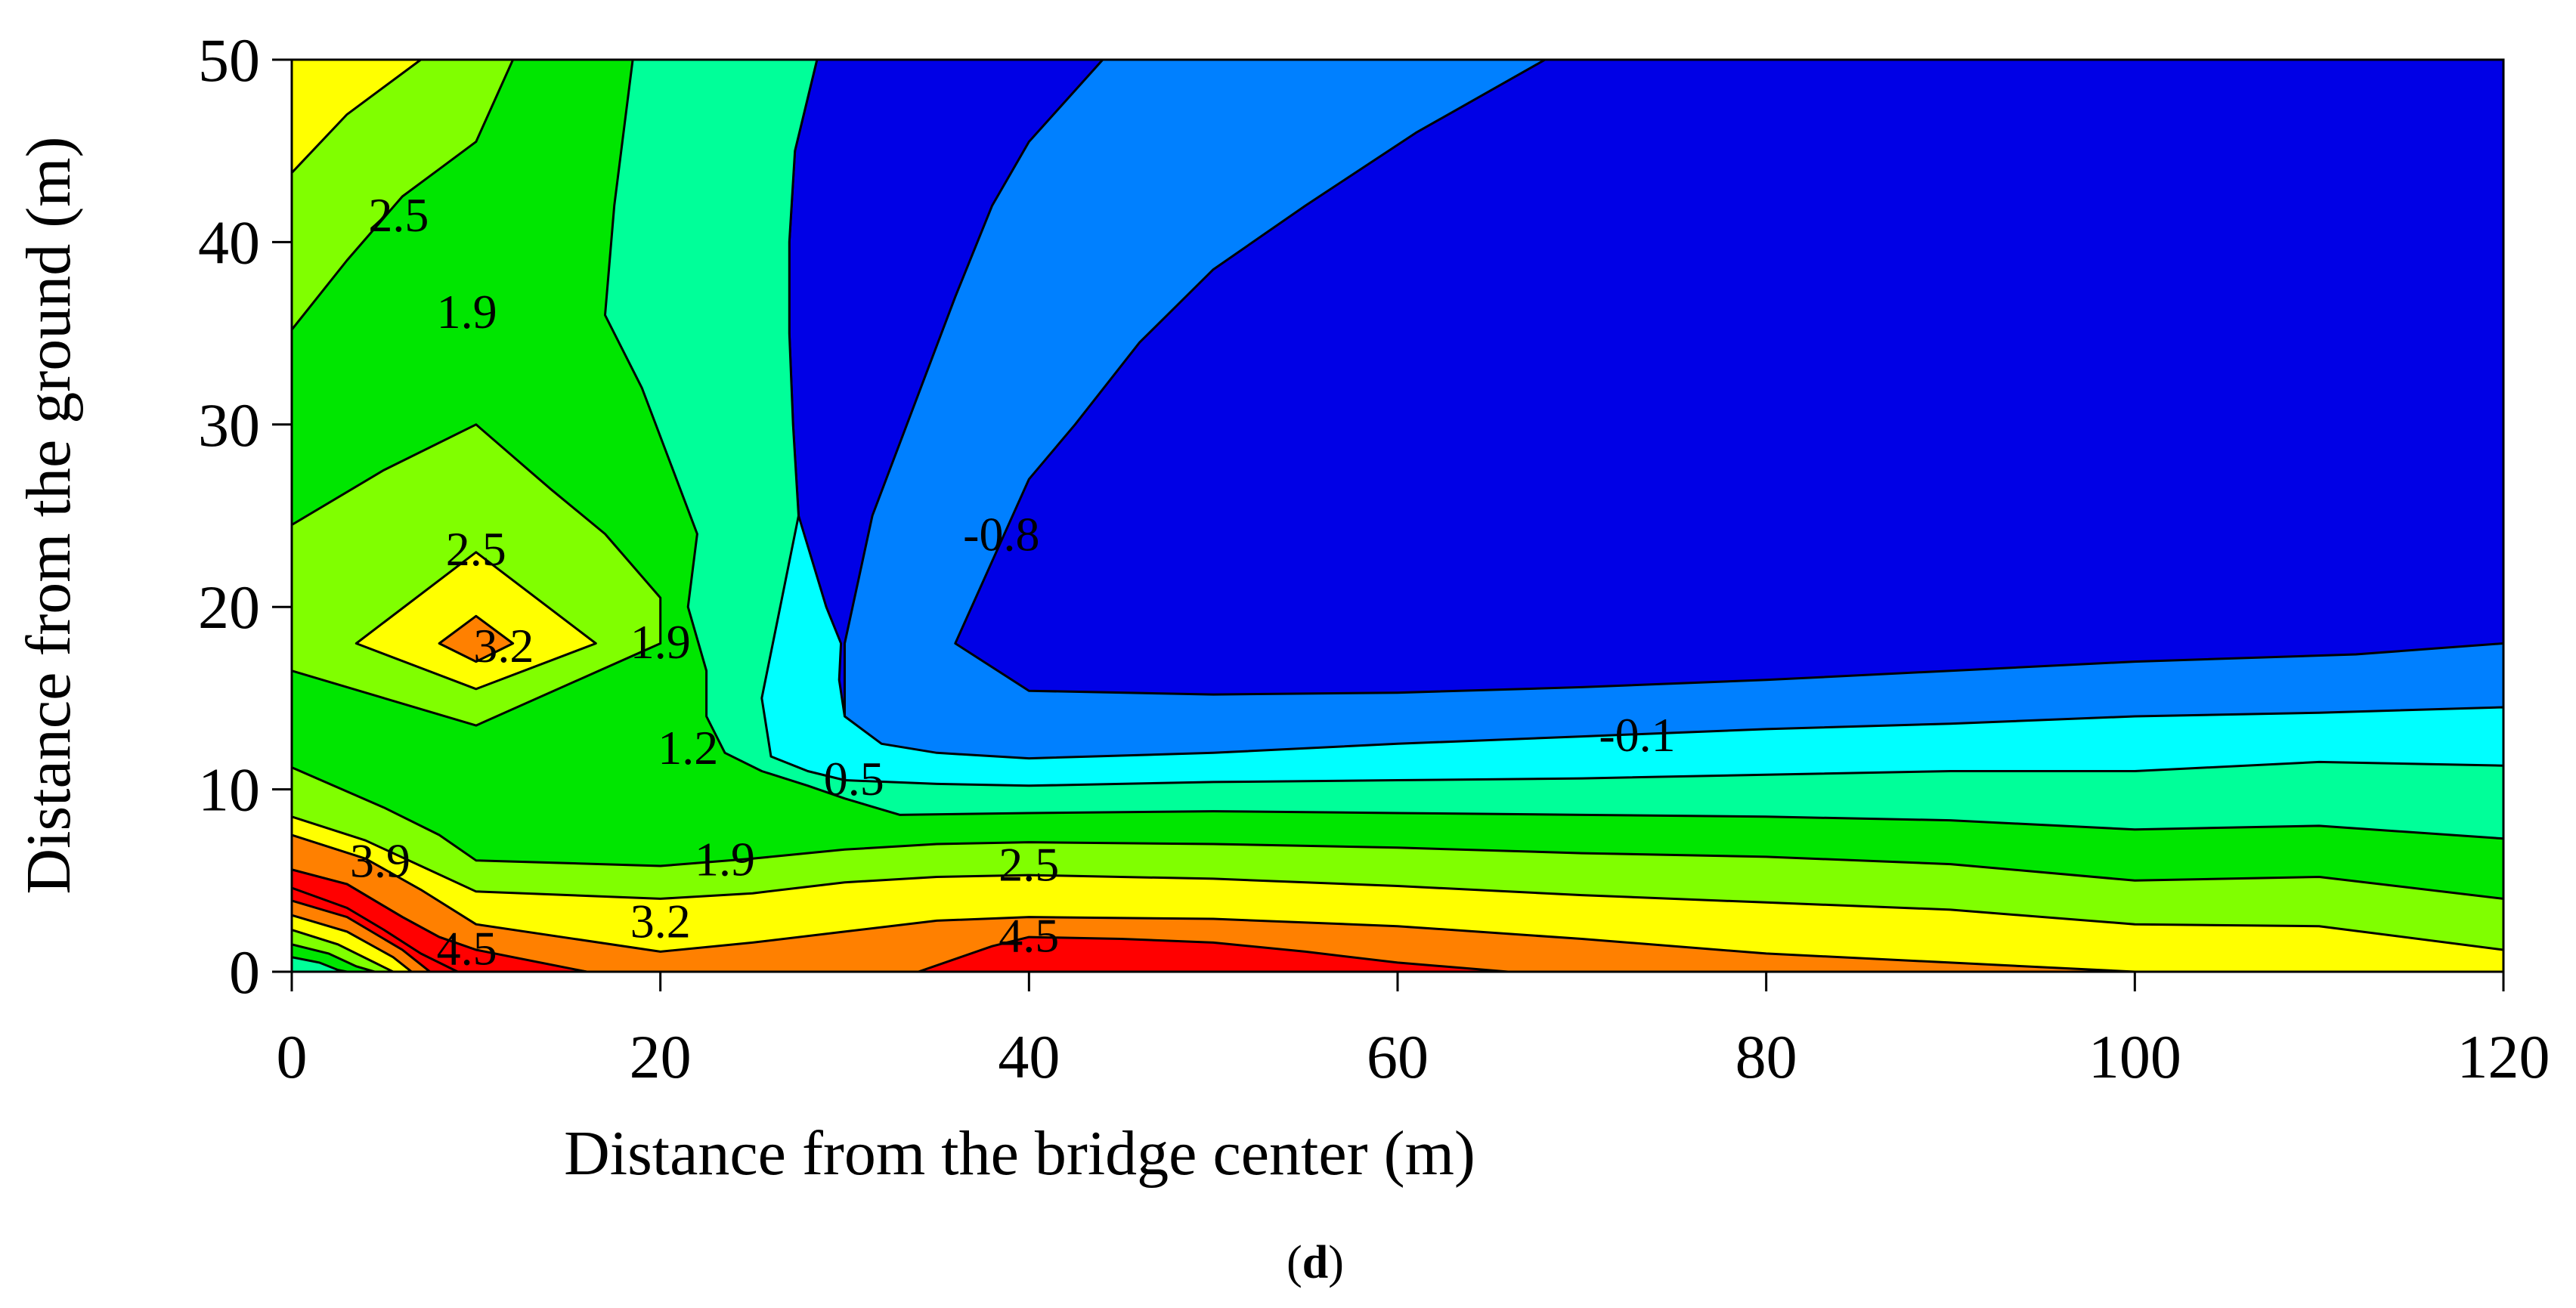 Image resolution: width=2576 pixels, height=1308 pixels. I want to click on panel-label: (d), so click(1315, 1262).